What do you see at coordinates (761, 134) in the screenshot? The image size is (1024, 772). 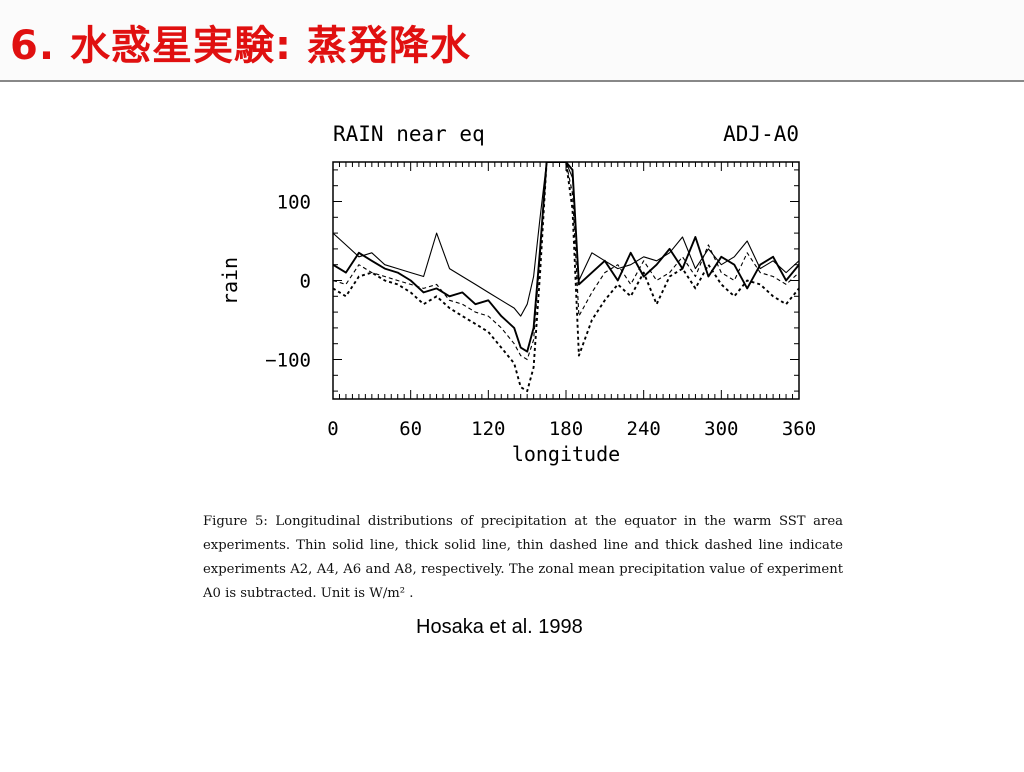 I see `chart-subtitle: ADJ-A0` at bounding box center [761, 134].